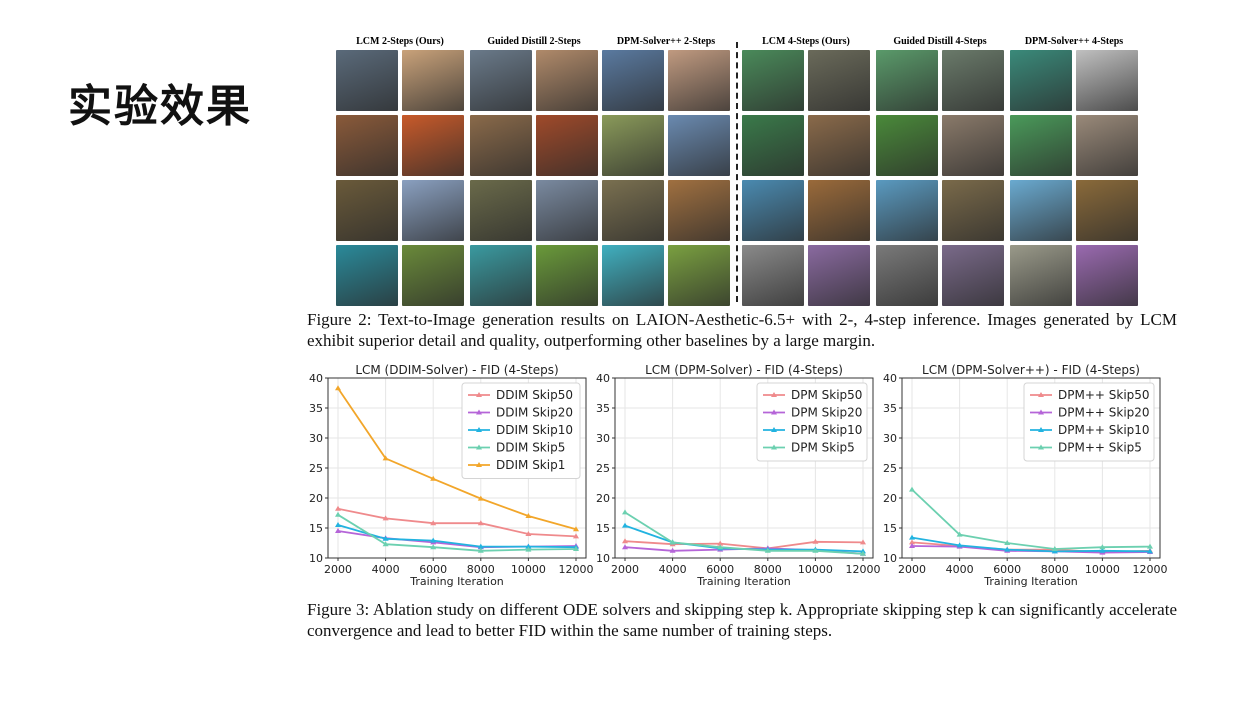 This screenshot has width=1250, height=702. What do you see at coordinates (481, 569) in the screenshot?
I see `x-tick-label: 8000` at bounding box center [481, 569].